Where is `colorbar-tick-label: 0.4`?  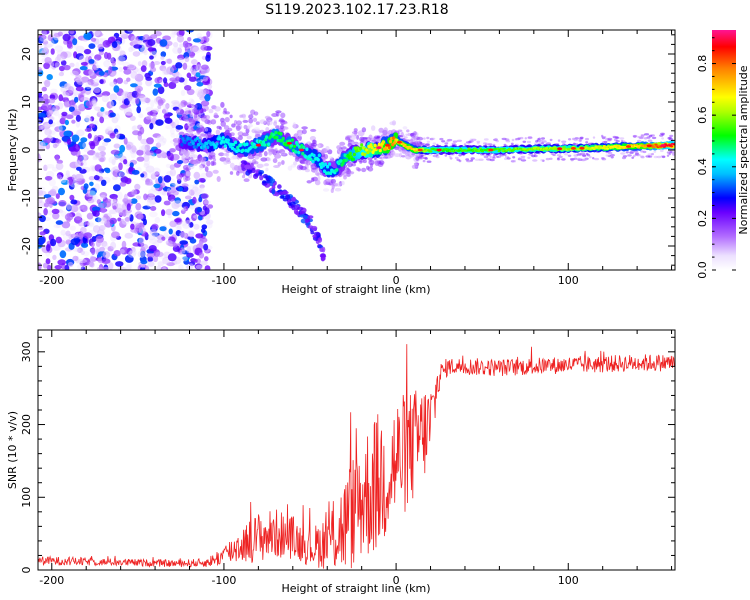
colorbar-tick-label: 0.4 is located at coordinates (702, 167).